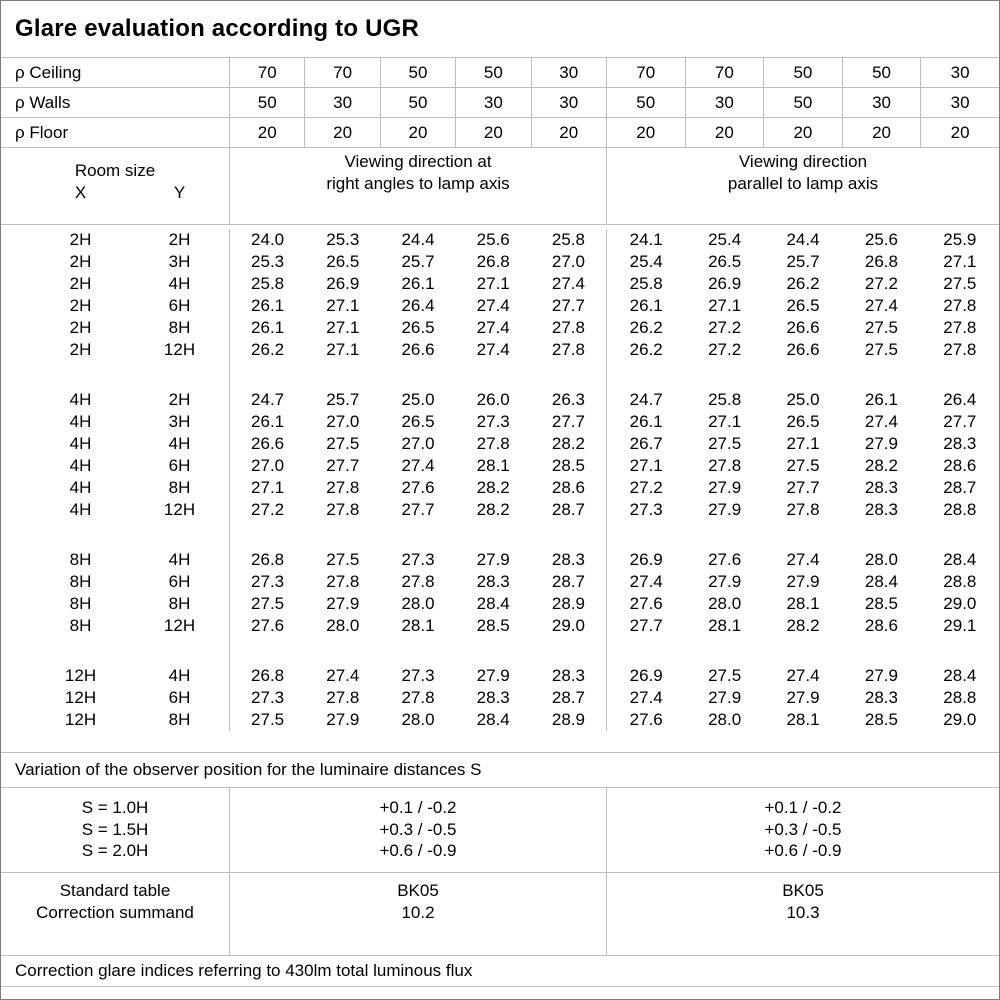 This screenshot has width=1000, height=1000. What do you see at coordinates (960, 719) in the screenshot?
I see `ugr-value: 29.0` at bounding box center [960, 719].